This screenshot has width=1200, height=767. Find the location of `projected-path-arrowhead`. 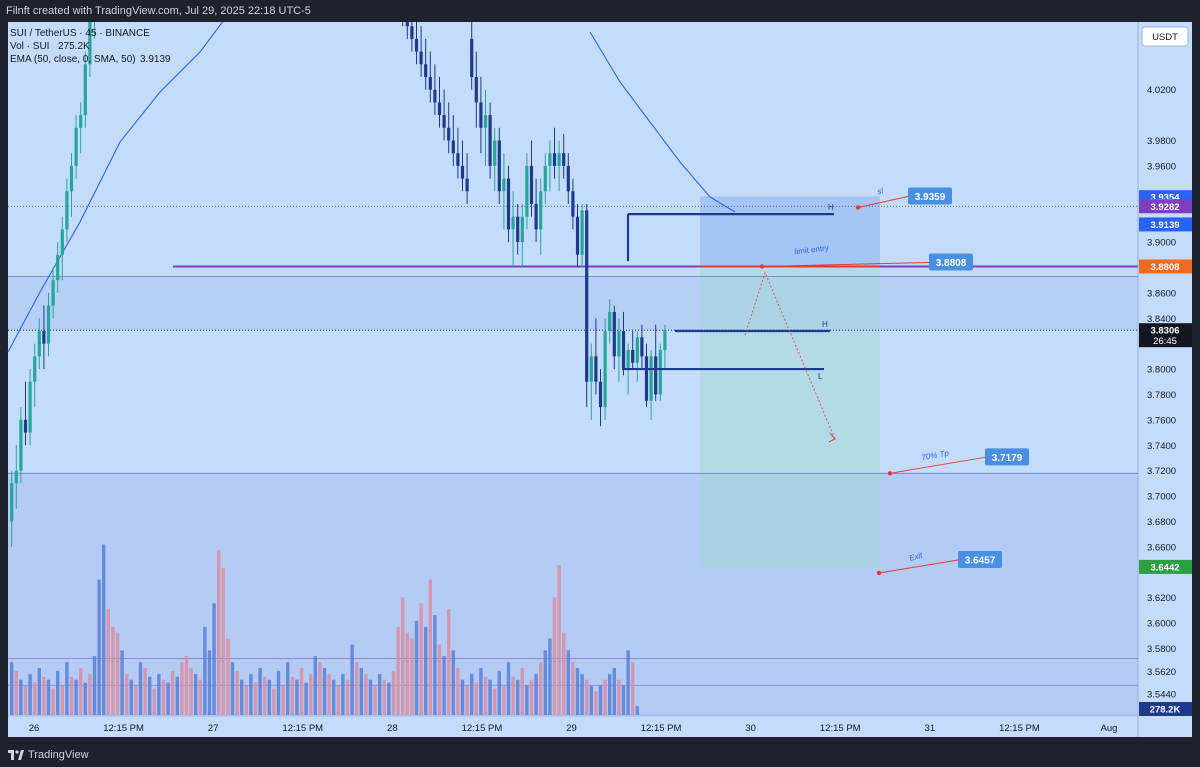

projected-path-arrowhead is located at coordinates (832, 437).